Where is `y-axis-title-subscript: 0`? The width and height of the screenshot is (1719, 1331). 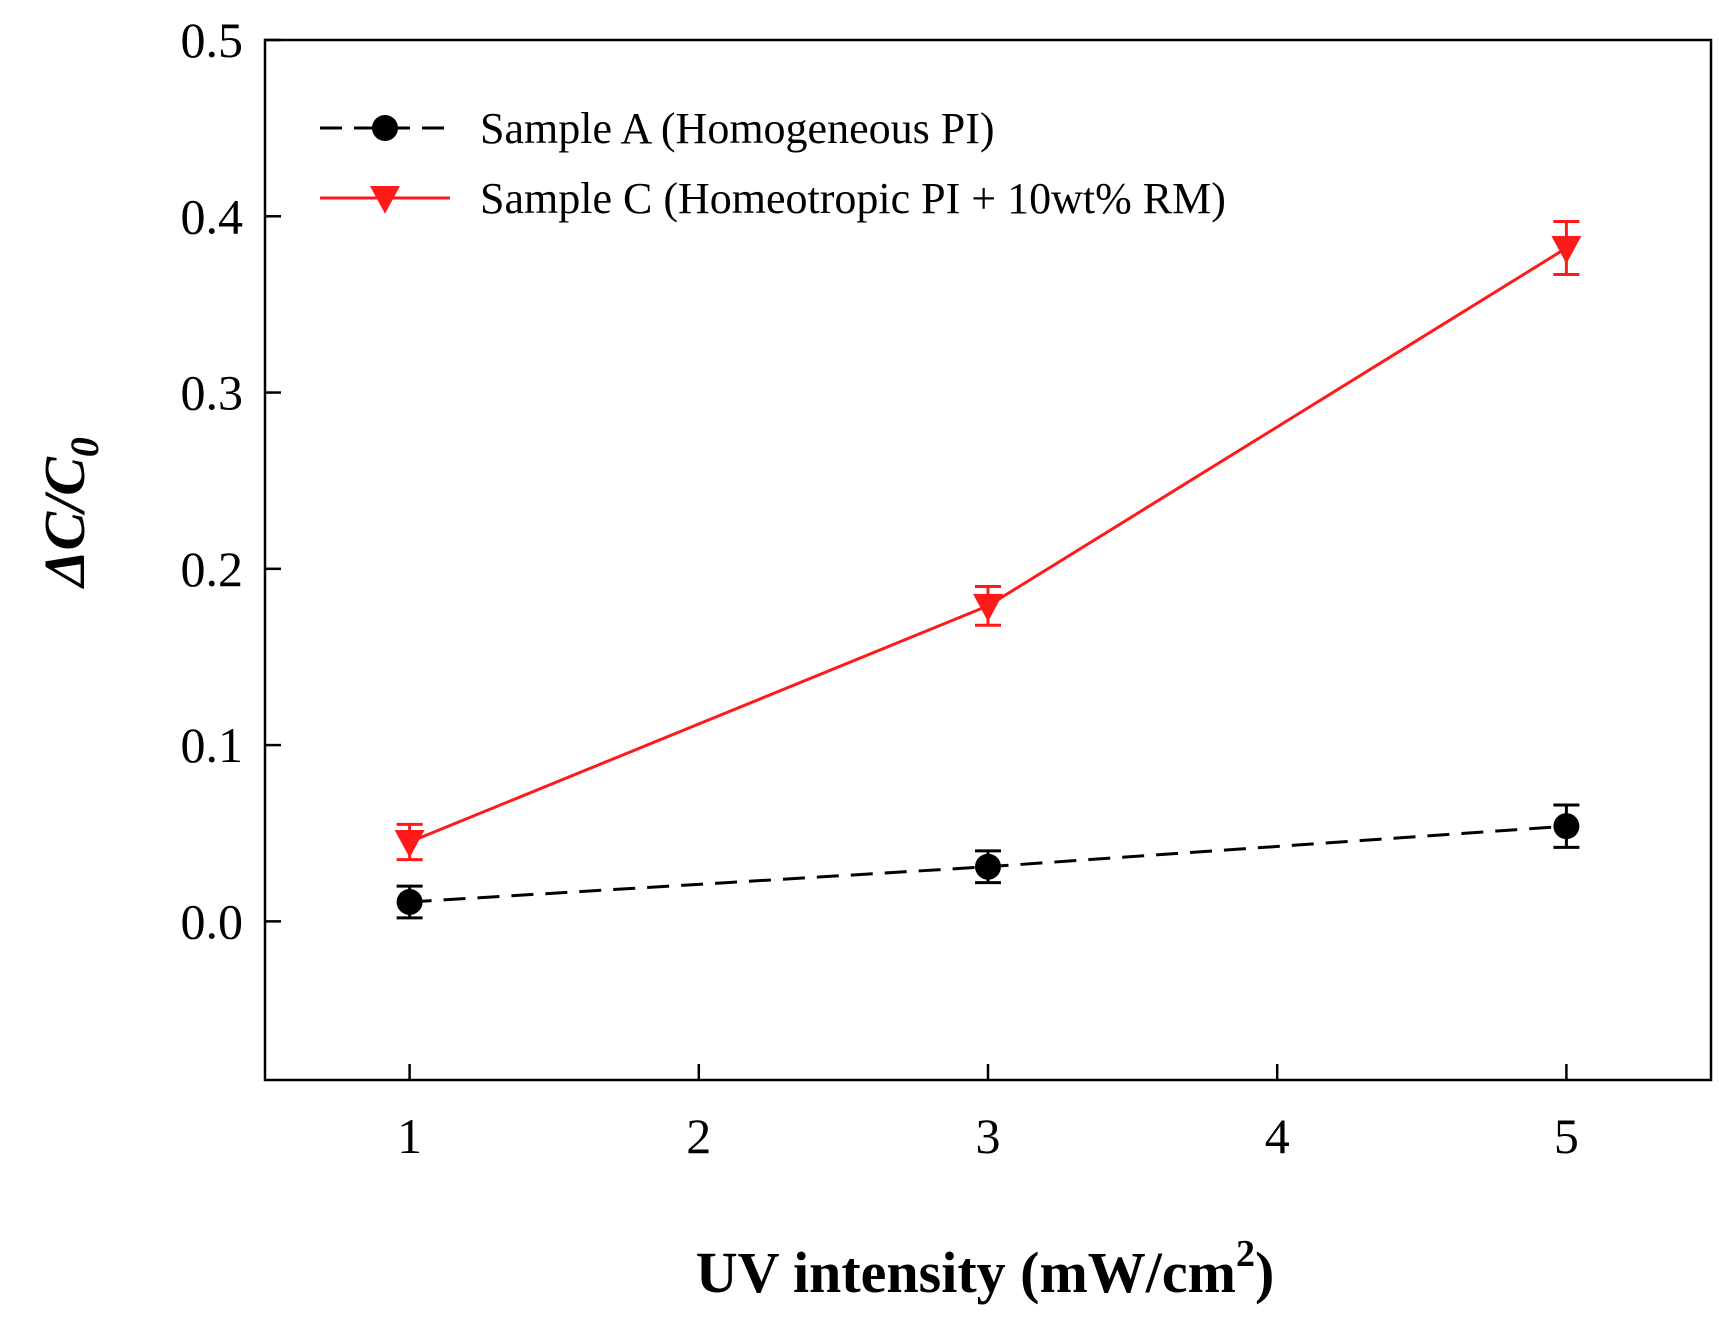 y-axis-title-subscript: 0 is located at coordinates (84, 447).